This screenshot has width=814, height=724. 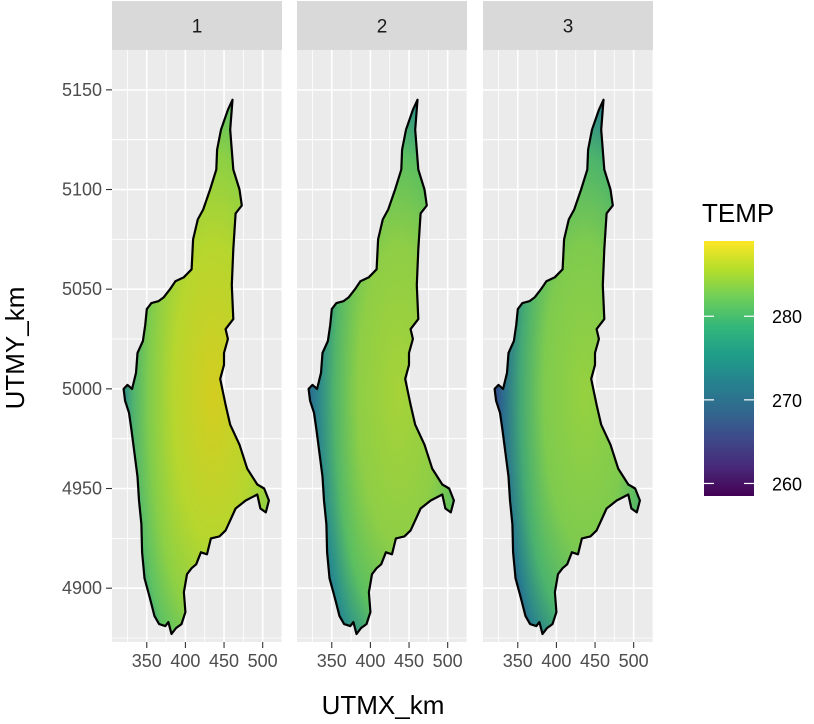 What do you see at coordinates (738, 213) in the screenshot?
I see `legend-title: TEMP` at bounding box center [738, 213].